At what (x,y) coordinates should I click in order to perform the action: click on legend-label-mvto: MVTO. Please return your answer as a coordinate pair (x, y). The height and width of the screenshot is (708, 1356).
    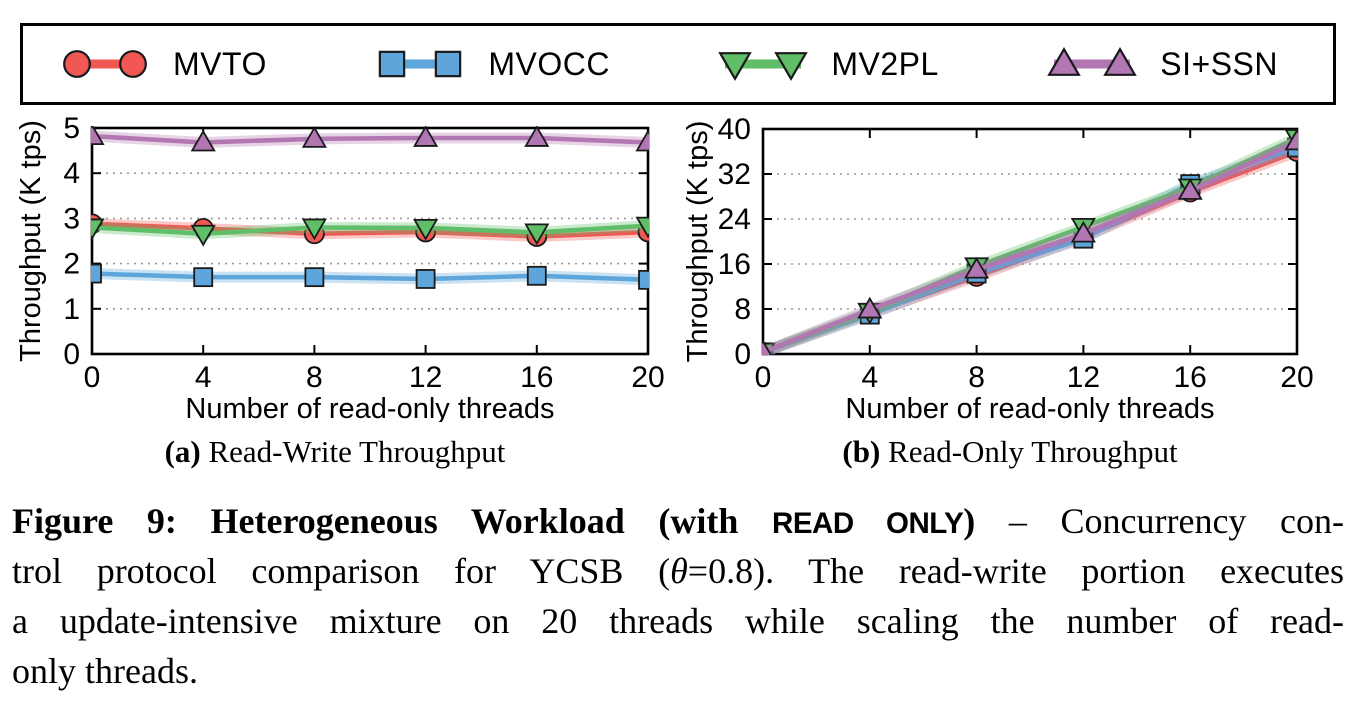
    Looking at the image, I should click on (220, 63).